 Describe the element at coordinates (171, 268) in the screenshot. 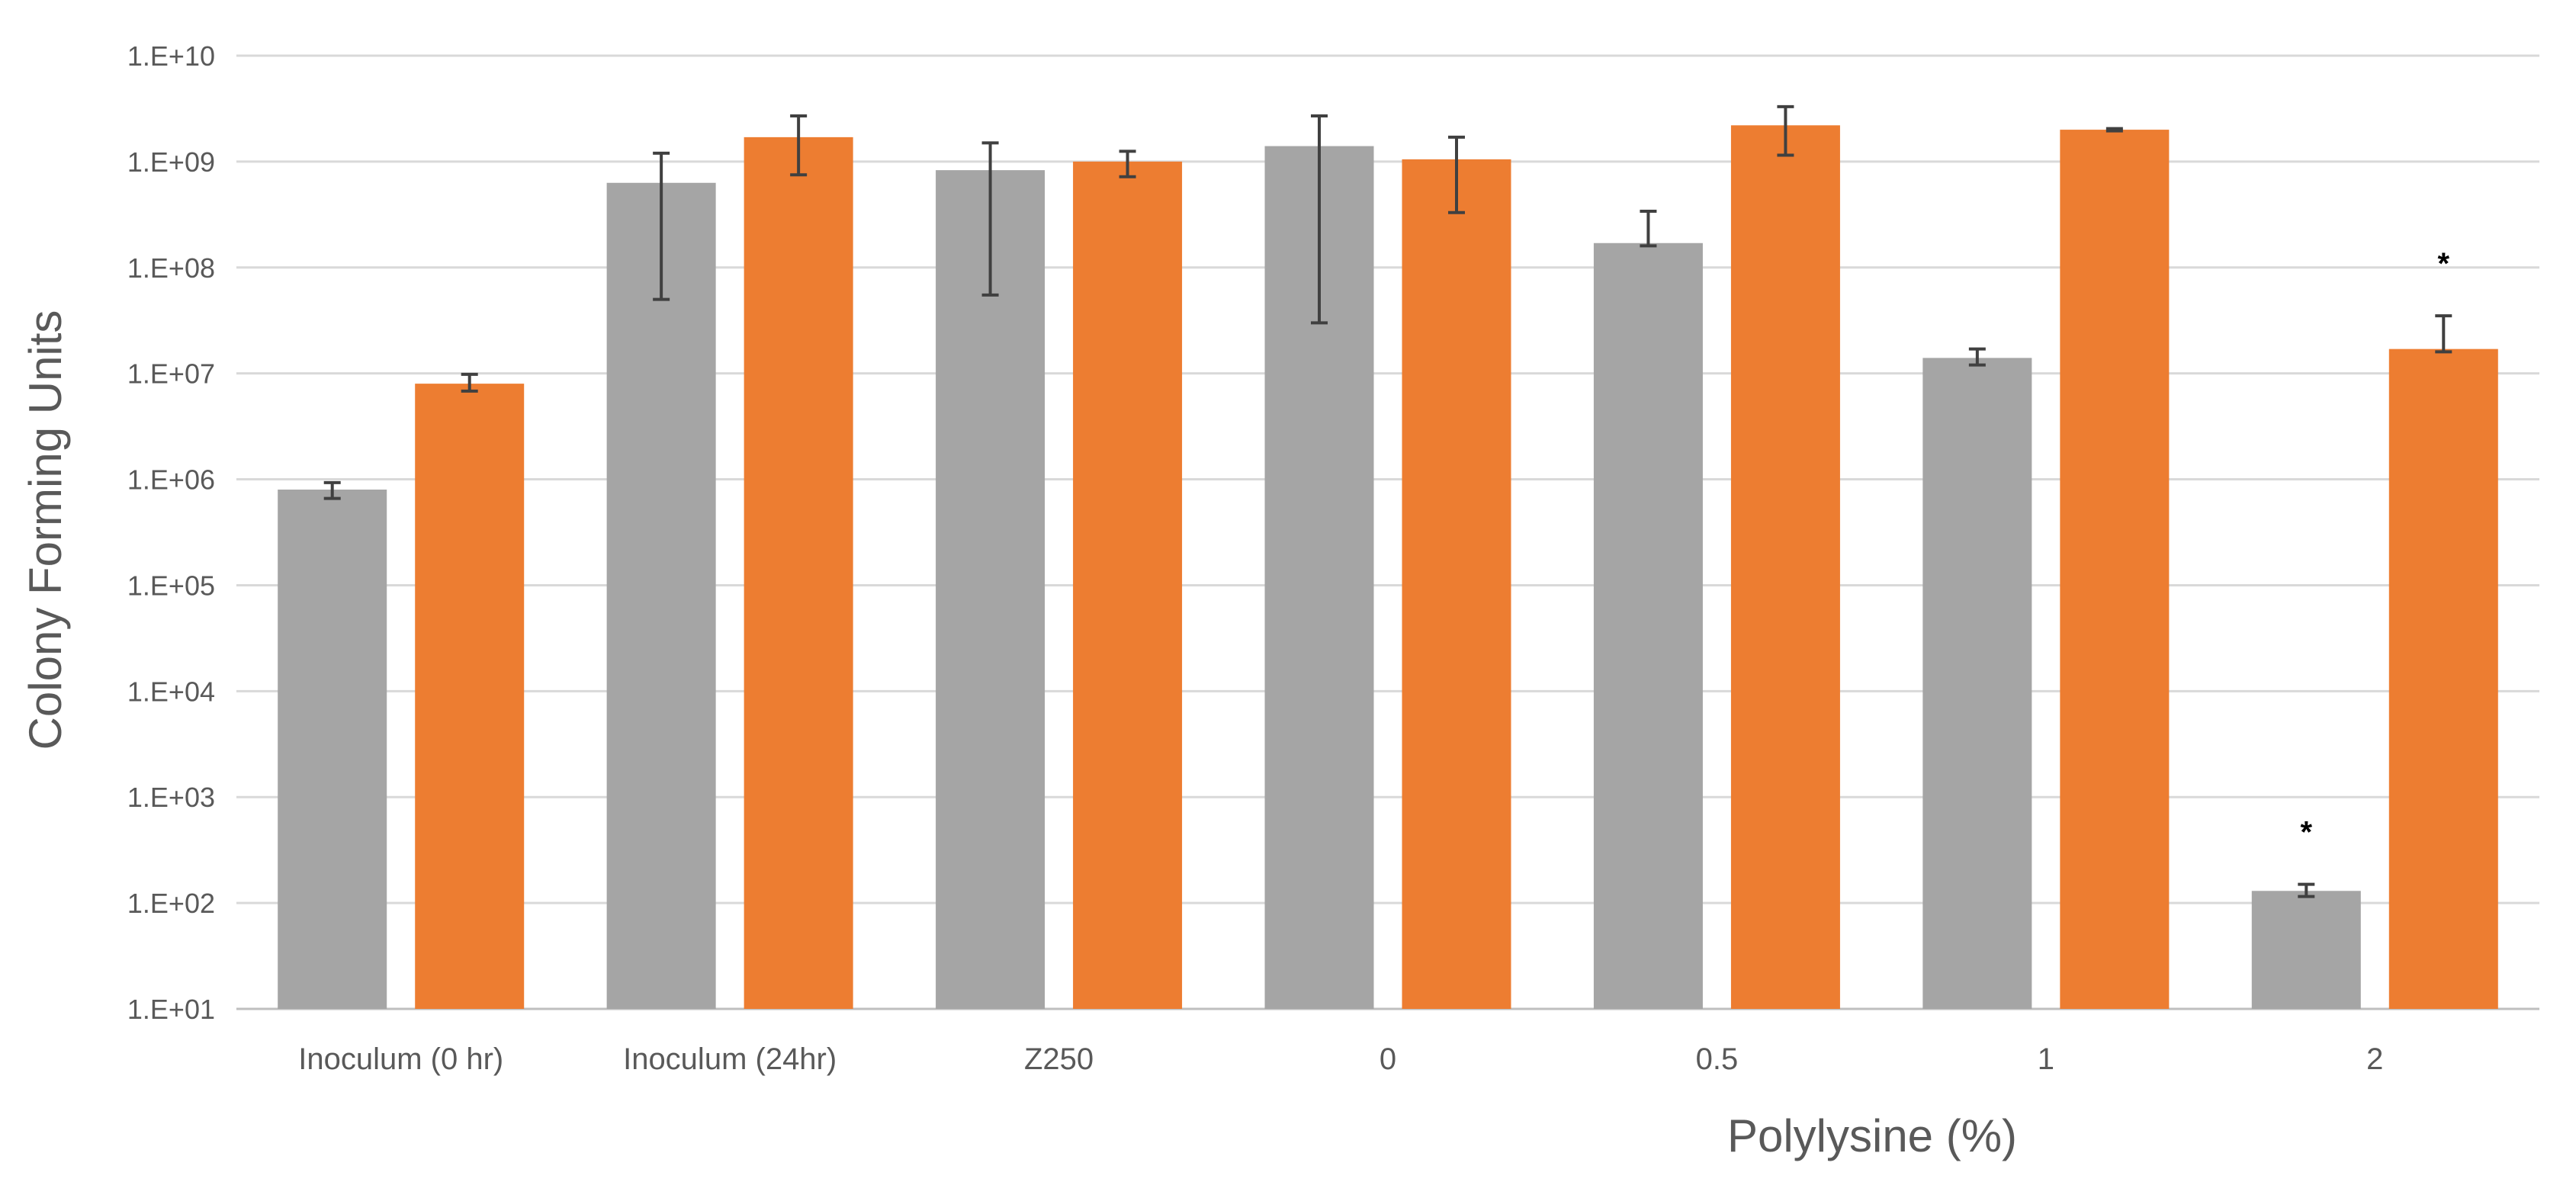

I see `y-tick-label: 1.E+08` at that location.